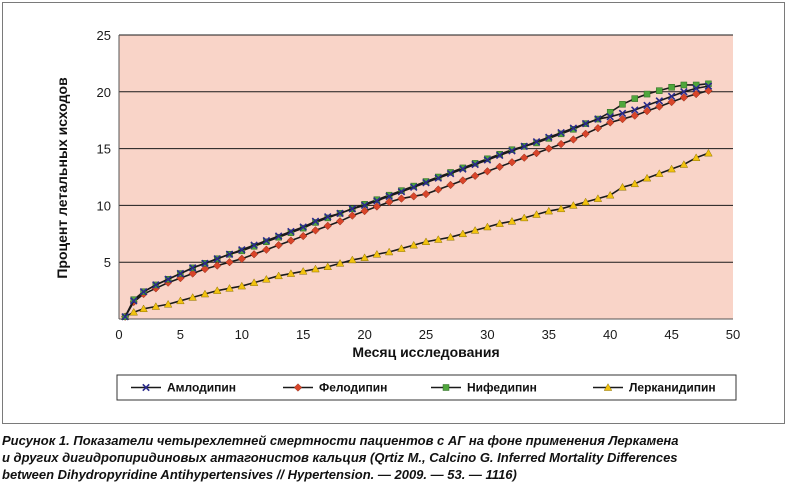 This screenshot has height=491, width=789. I want to click on x-tick-label-10: 10, so click(242, 334).